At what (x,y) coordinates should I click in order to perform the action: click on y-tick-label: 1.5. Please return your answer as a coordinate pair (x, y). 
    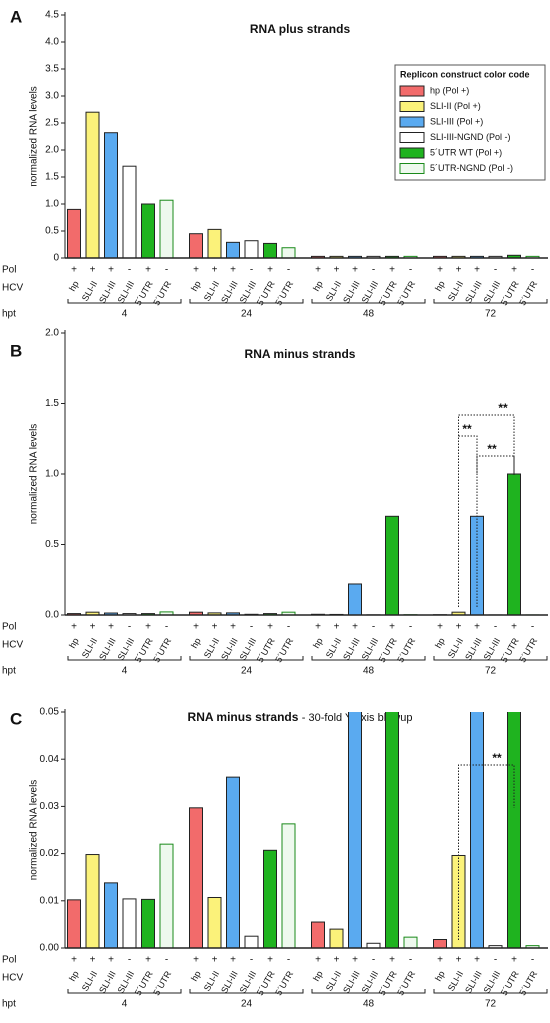
    Looking at the image, I should click on (52, 403).